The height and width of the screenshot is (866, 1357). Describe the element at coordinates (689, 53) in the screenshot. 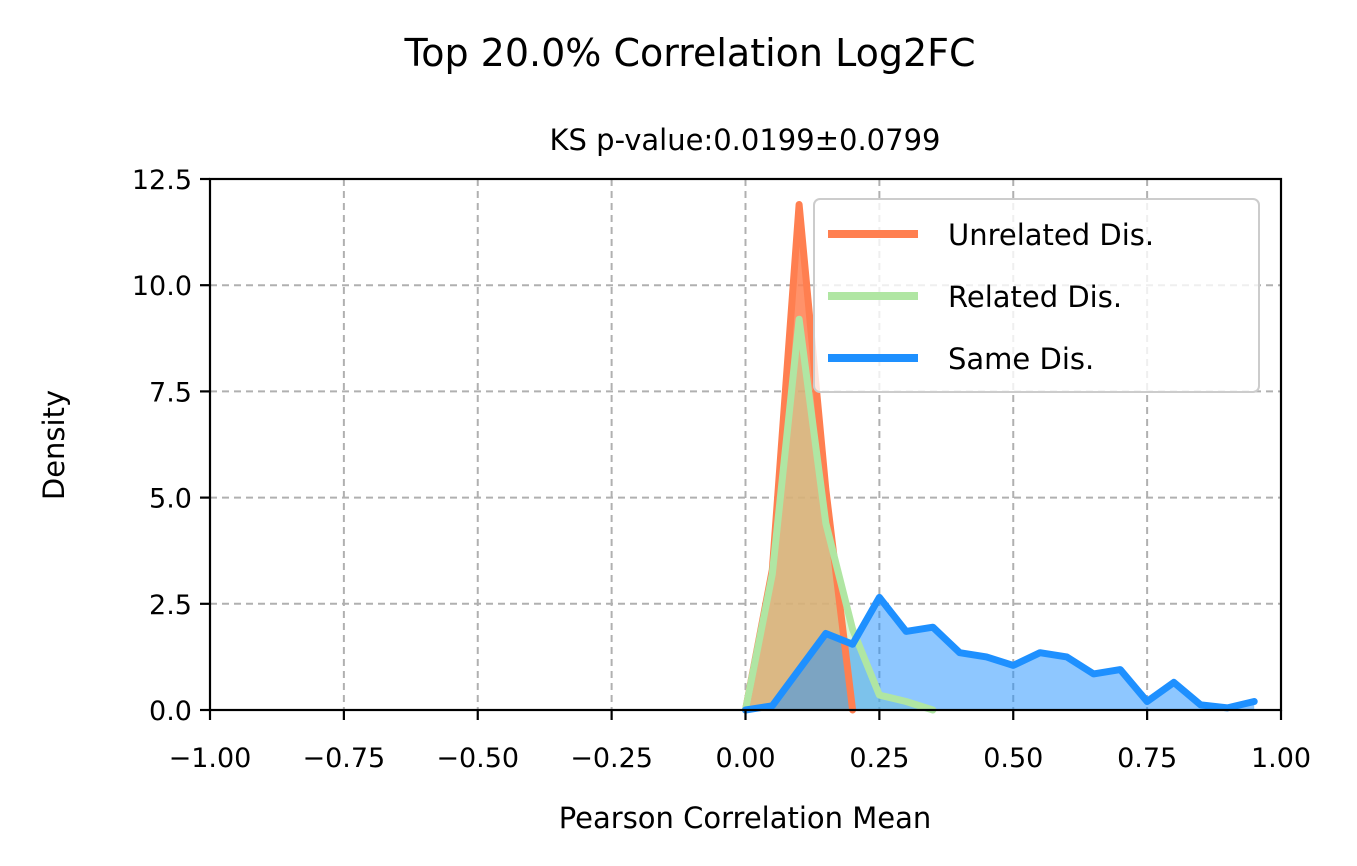

I see `chart-title: Top 20.0% Correlation Log2FC` at that location.